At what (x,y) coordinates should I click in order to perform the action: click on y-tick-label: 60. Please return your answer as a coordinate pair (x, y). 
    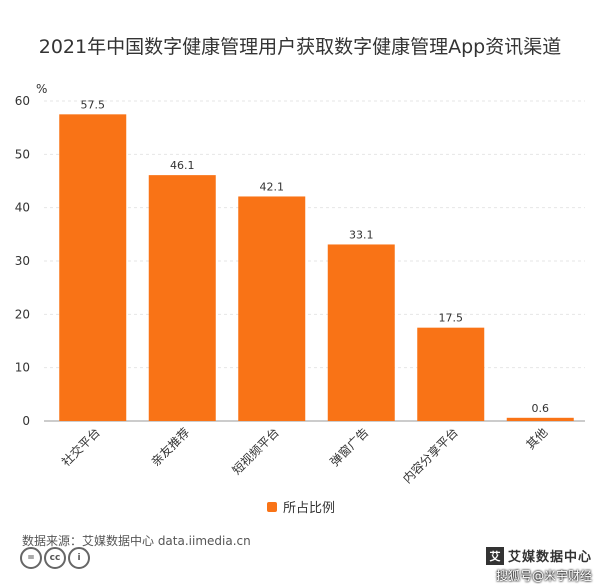
    Looking at the image, I should click on (22, 101).